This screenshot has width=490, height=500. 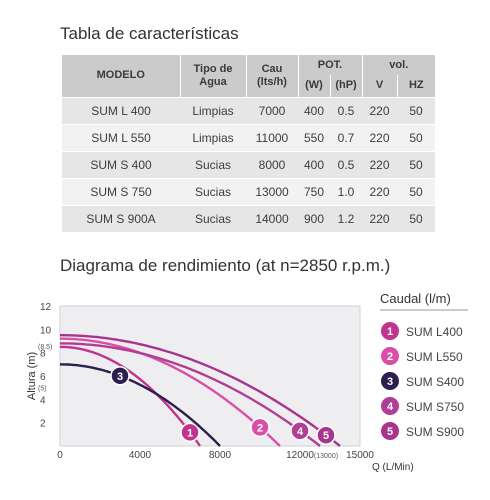 What do you see at coordinates (43, 354) in the screenshot?
I see `y-tick-label: 8` at bounding box center [43, 354].